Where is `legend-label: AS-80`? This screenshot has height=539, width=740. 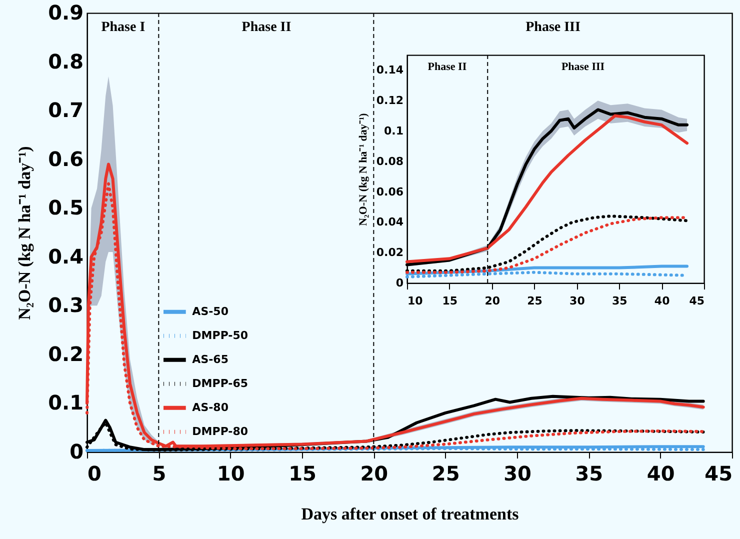
legend-label: AS-80 is located at coordinates (210, 407).